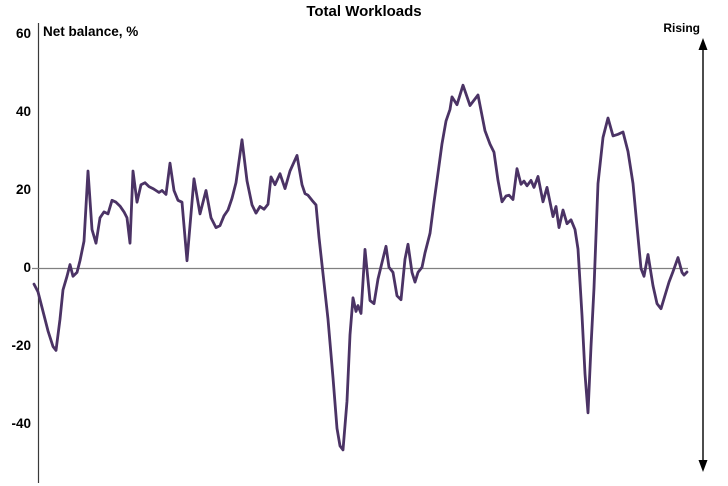 The width and height of the screenshot is (728, 486). I want to click on y-tick-label-60: 60, so click(23, 33).